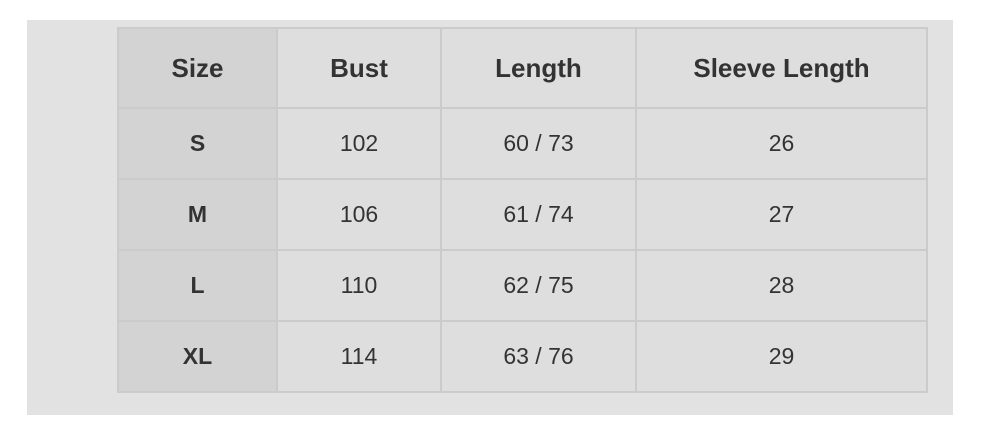 The image size is (1002, 433). Describe the element at coordinates (359, 356) in the screenshot. I see `table-cell: 114` at that location.